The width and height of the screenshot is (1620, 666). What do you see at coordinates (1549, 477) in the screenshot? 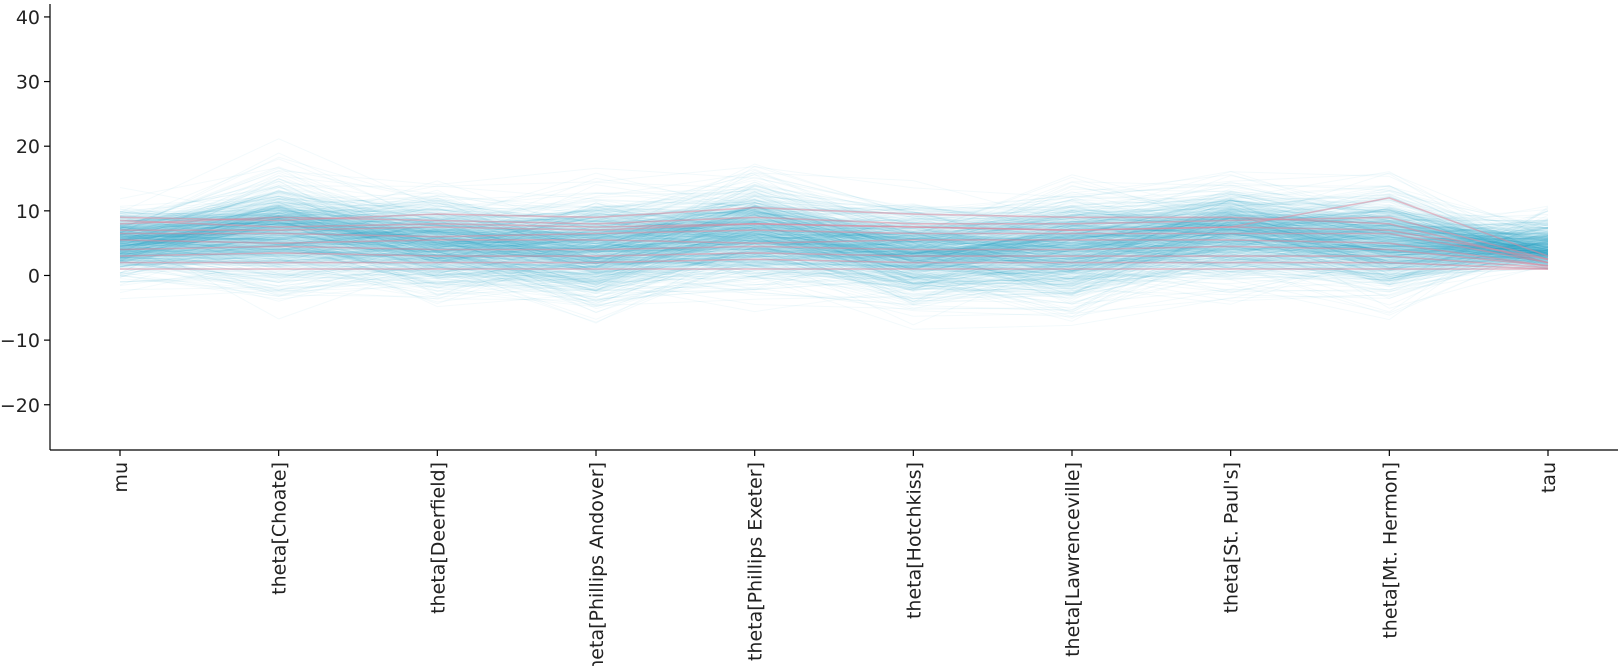
I see `x-tick-label: tau` at bounding box center [1549, 477].